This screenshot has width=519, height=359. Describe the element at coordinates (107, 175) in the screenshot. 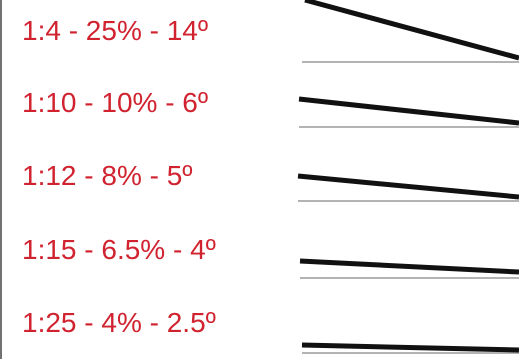

I see `slope-label-1-12: 1:12 - 8% - 5º` at that location.